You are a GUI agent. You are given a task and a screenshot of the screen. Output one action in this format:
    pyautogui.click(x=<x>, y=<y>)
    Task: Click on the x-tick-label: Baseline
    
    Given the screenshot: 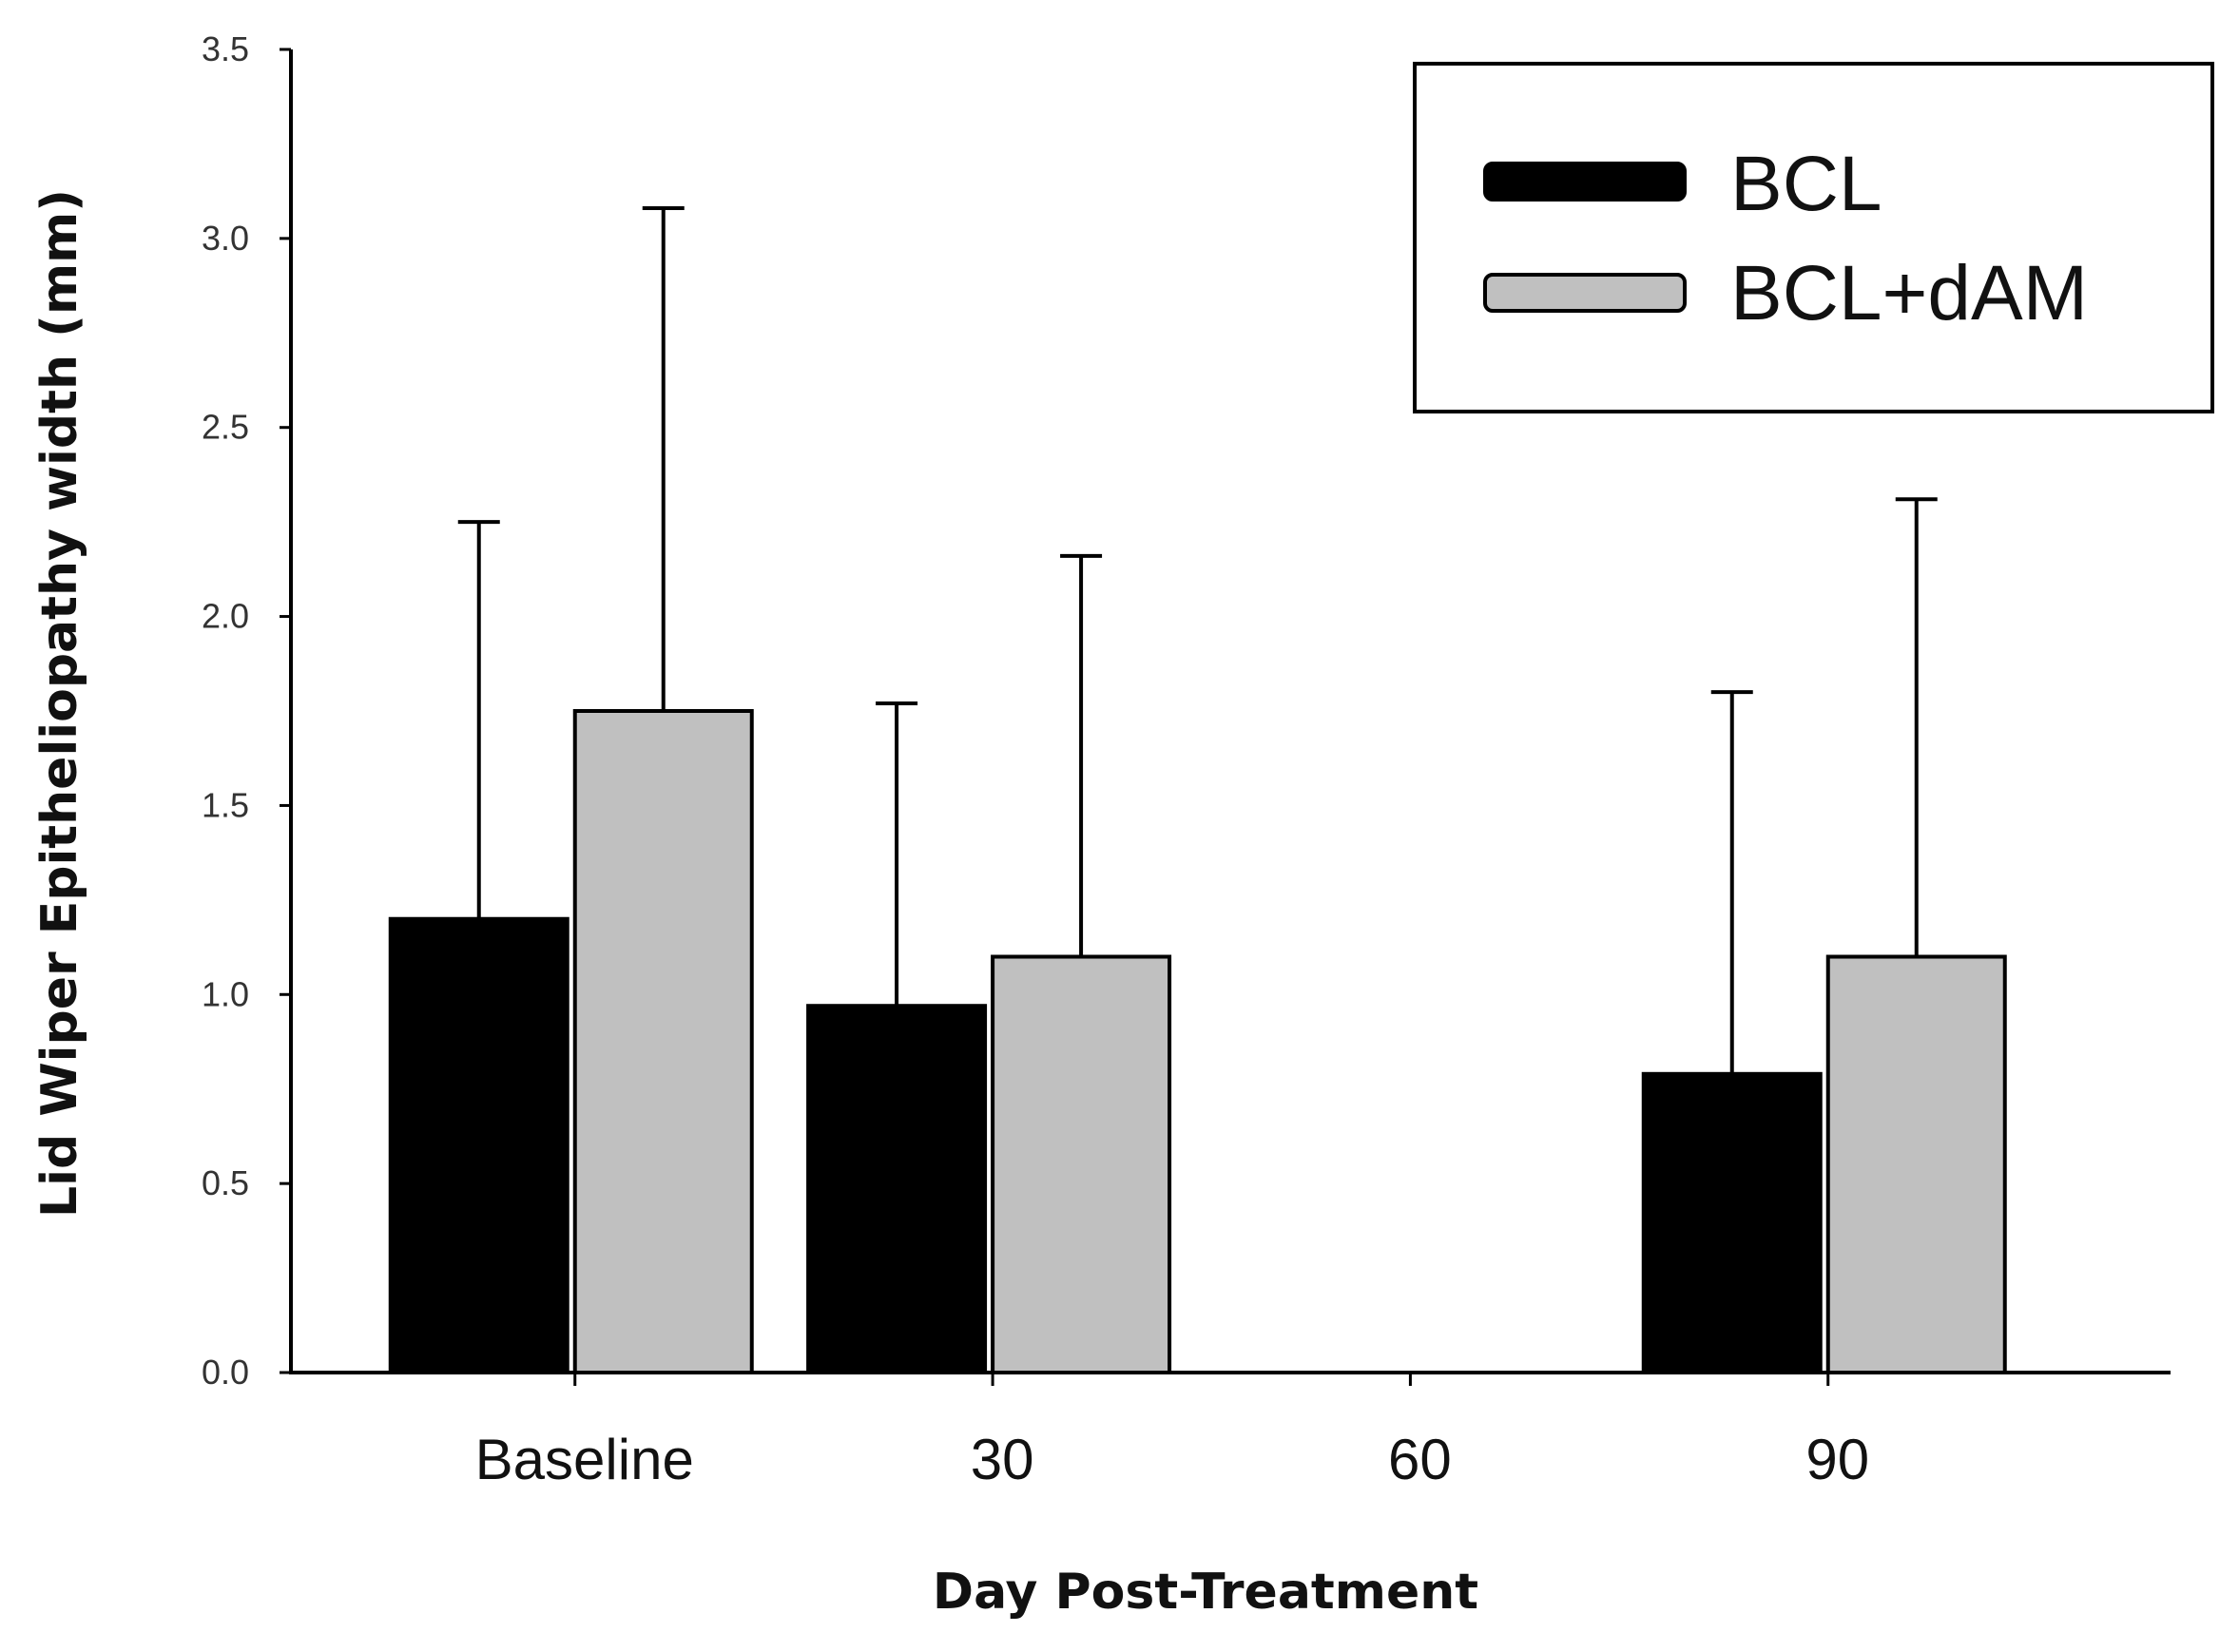 What is the action you would take?
    pyautogui.click(x=584, y=1459)
    